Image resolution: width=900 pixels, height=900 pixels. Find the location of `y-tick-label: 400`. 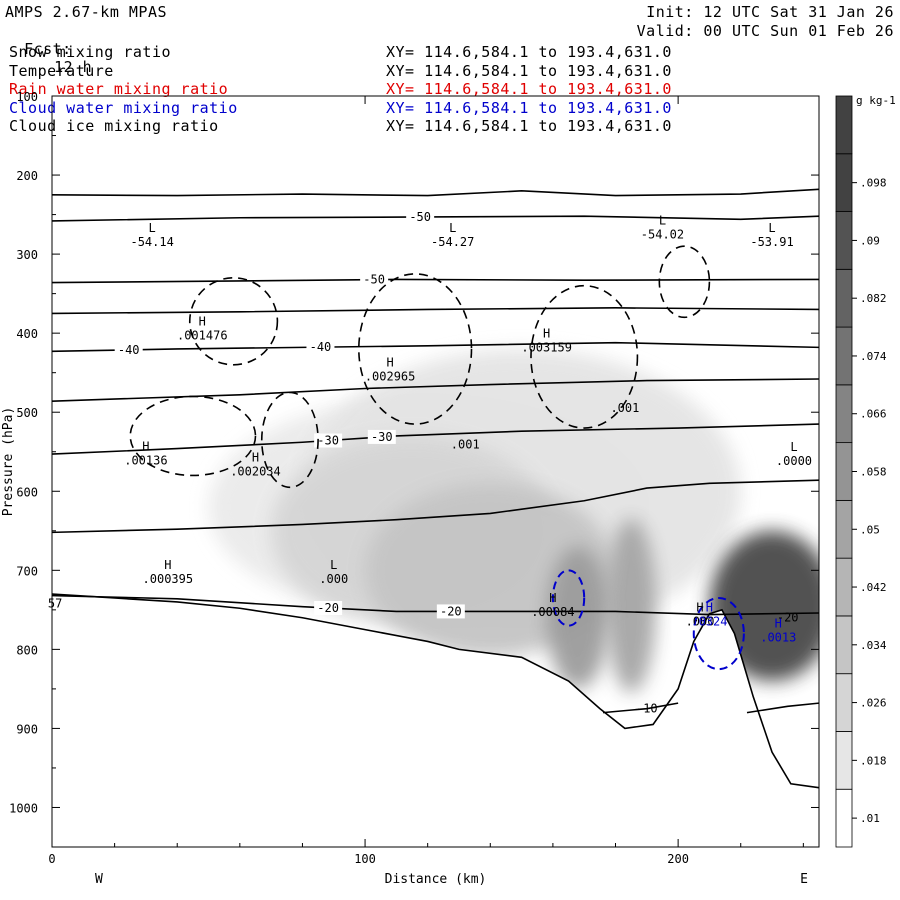

y-tick-label: 400 is located at coordinates (27, 334).